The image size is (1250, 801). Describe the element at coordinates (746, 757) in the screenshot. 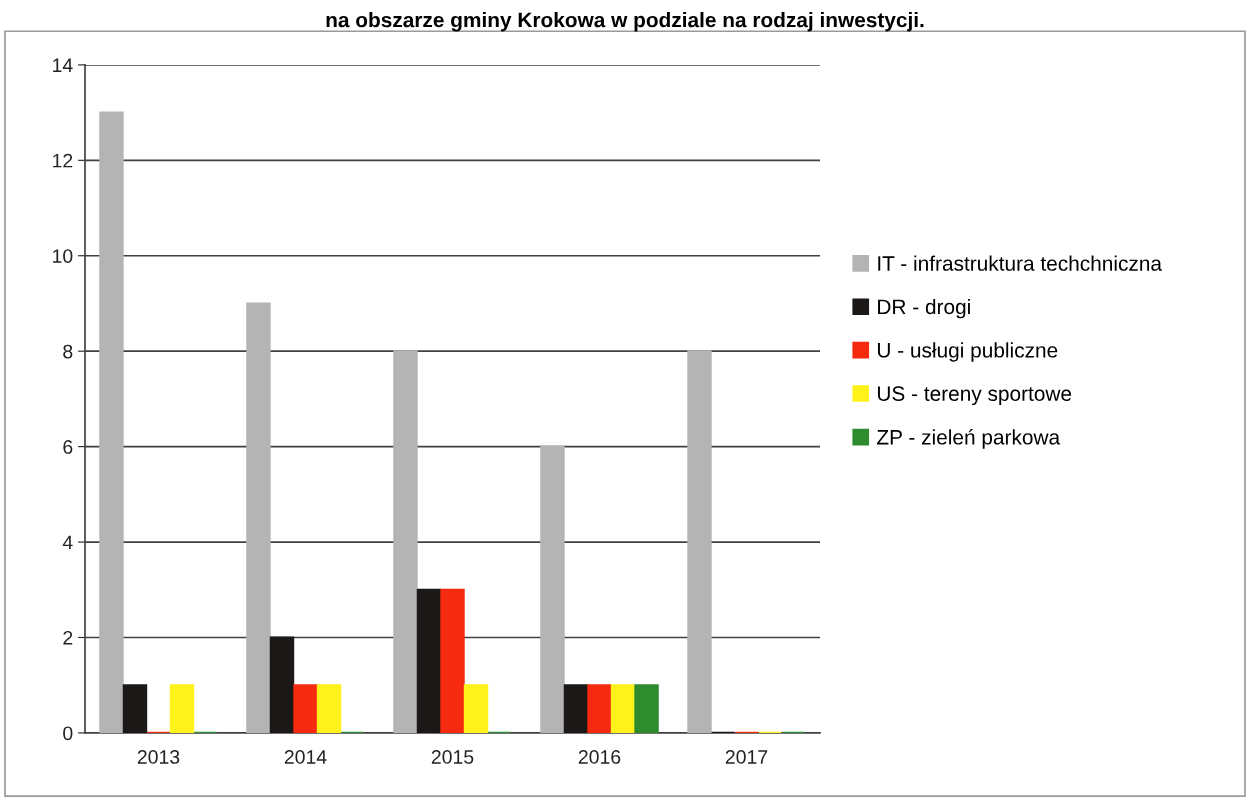

I see `x-tick-label: 2017` at that location.